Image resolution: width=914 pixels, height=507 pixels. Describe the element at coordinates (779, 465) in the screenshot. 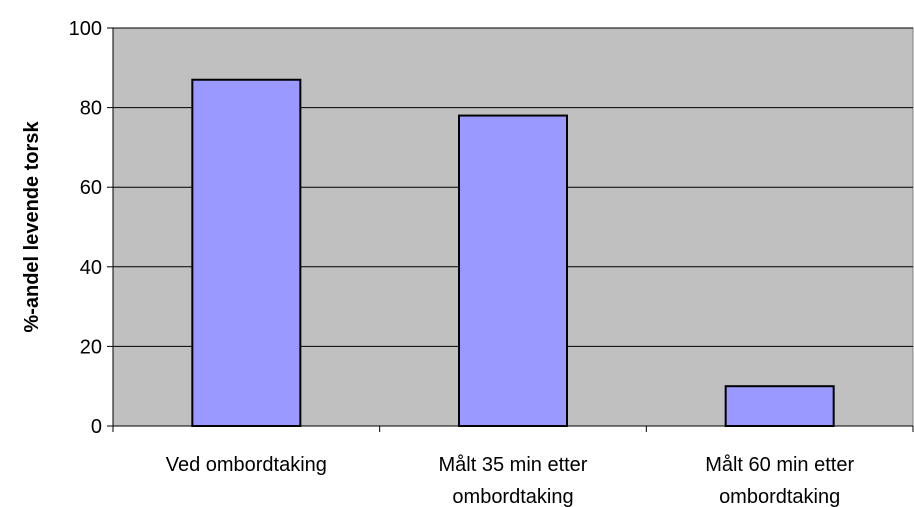

I see `x-tick-label: Målt 60 min etter` at that location.